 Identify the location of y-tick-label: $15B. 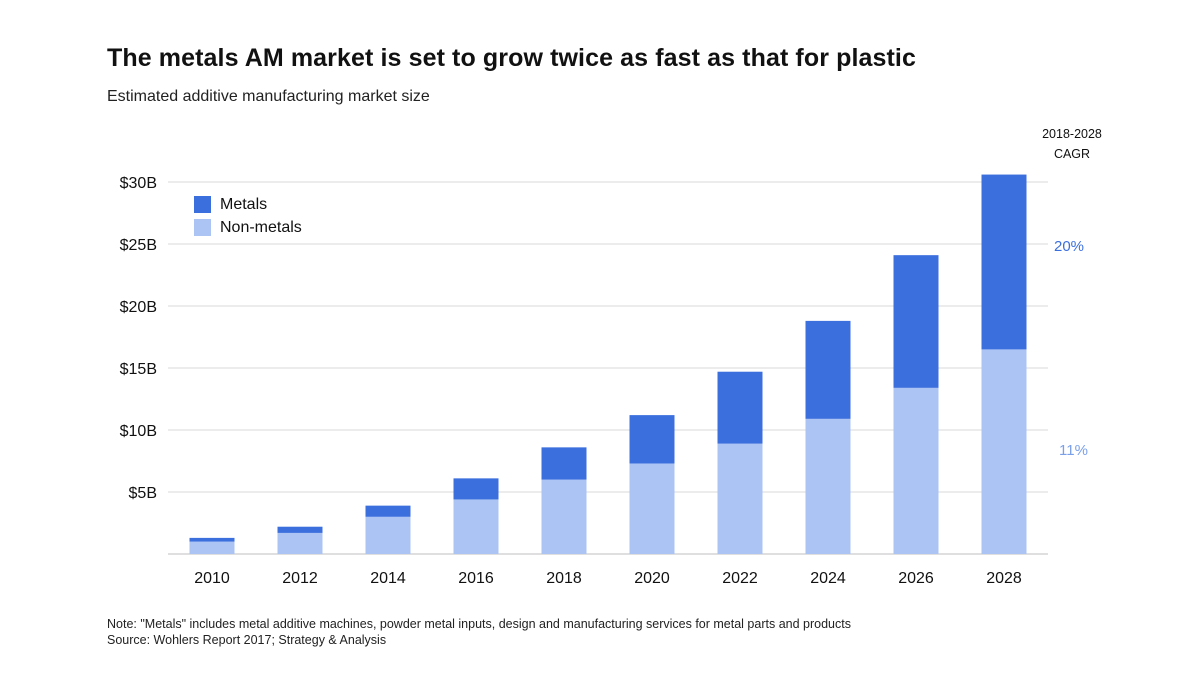
(138, 369).